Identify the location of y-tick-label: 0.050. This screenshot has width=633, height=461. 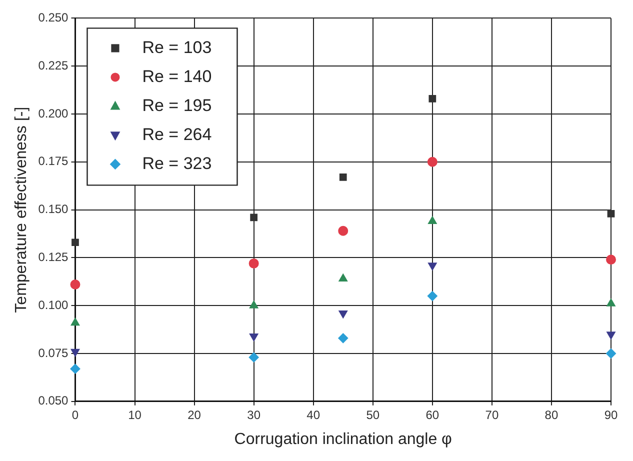
(53, 401).